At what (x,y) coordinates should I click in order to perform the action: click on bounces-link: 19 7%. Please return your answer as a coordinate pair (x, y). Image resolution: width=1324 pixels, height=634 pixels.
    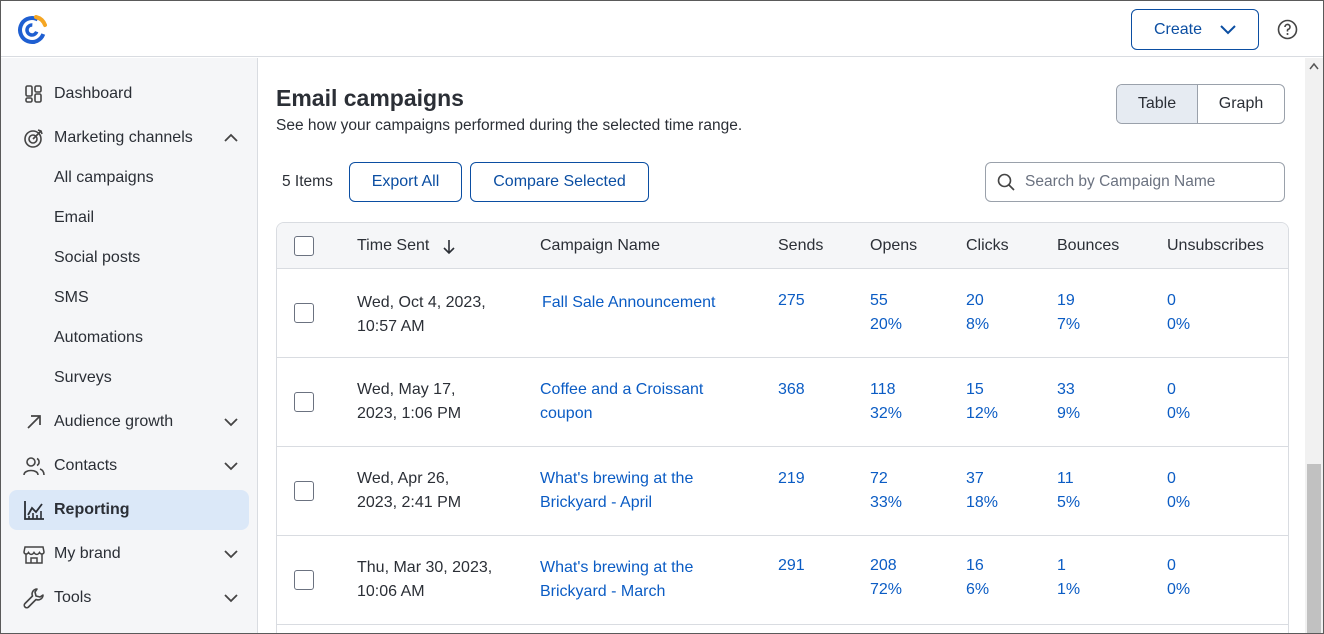
    Looking at the image, I should click on (1069, 312).